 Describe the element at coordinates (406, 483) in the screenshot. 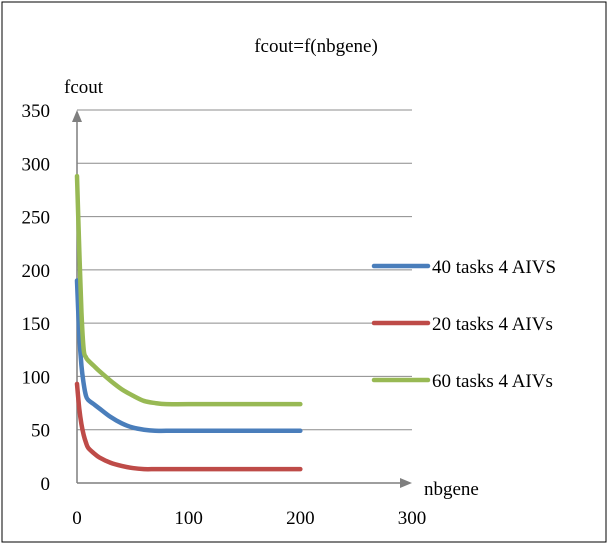

I see `x-axis-arrow-icon` at that location.